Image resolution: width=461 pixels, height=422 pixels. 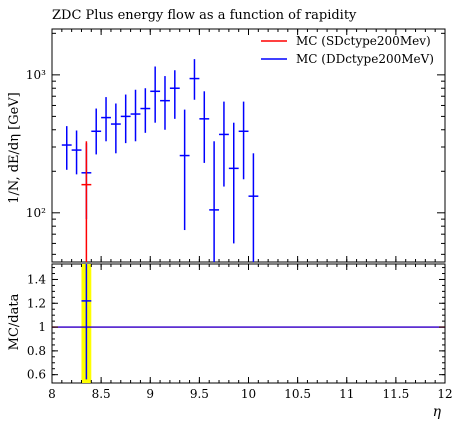 I want to click on x-tick-label: 12, so click(x=444, y=394).